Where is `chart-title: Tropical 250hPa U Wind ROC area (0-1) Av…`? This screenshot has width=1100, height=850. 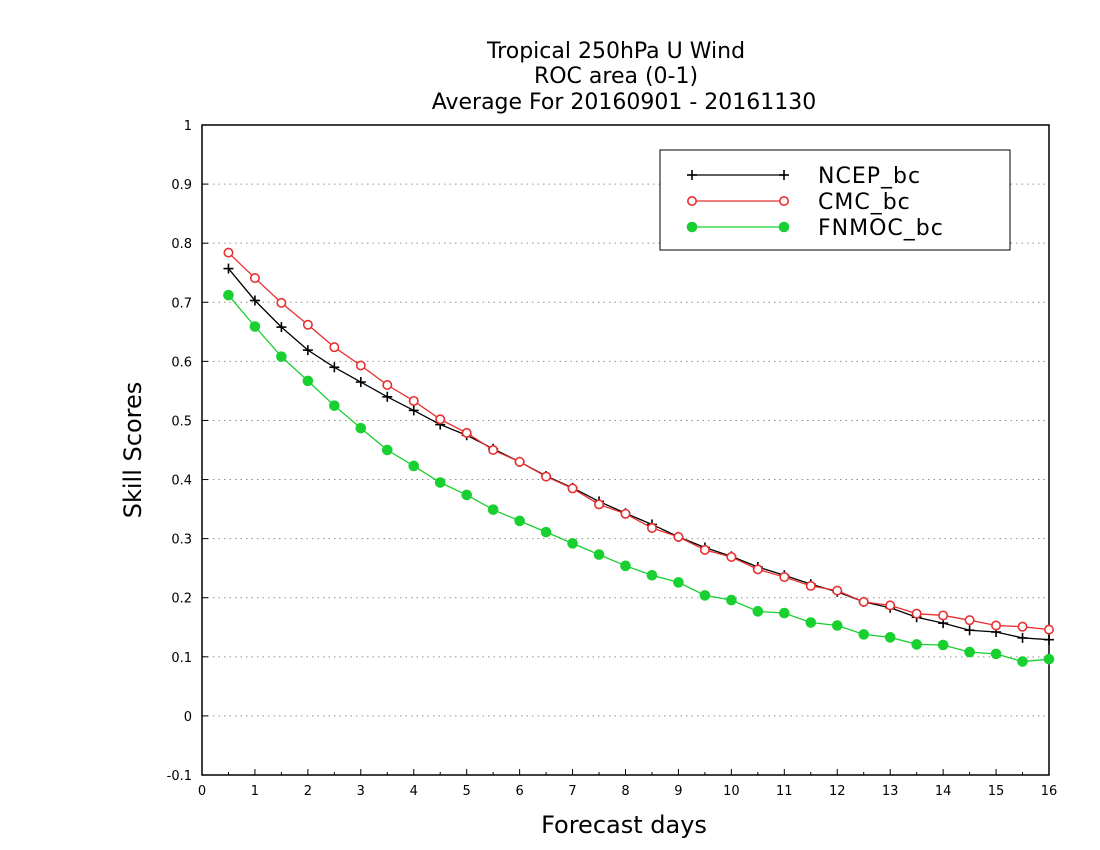 chart-title: Tropical 250hPa U Wind ROC area (0-1) Av… is located at coordinates (624, 77).